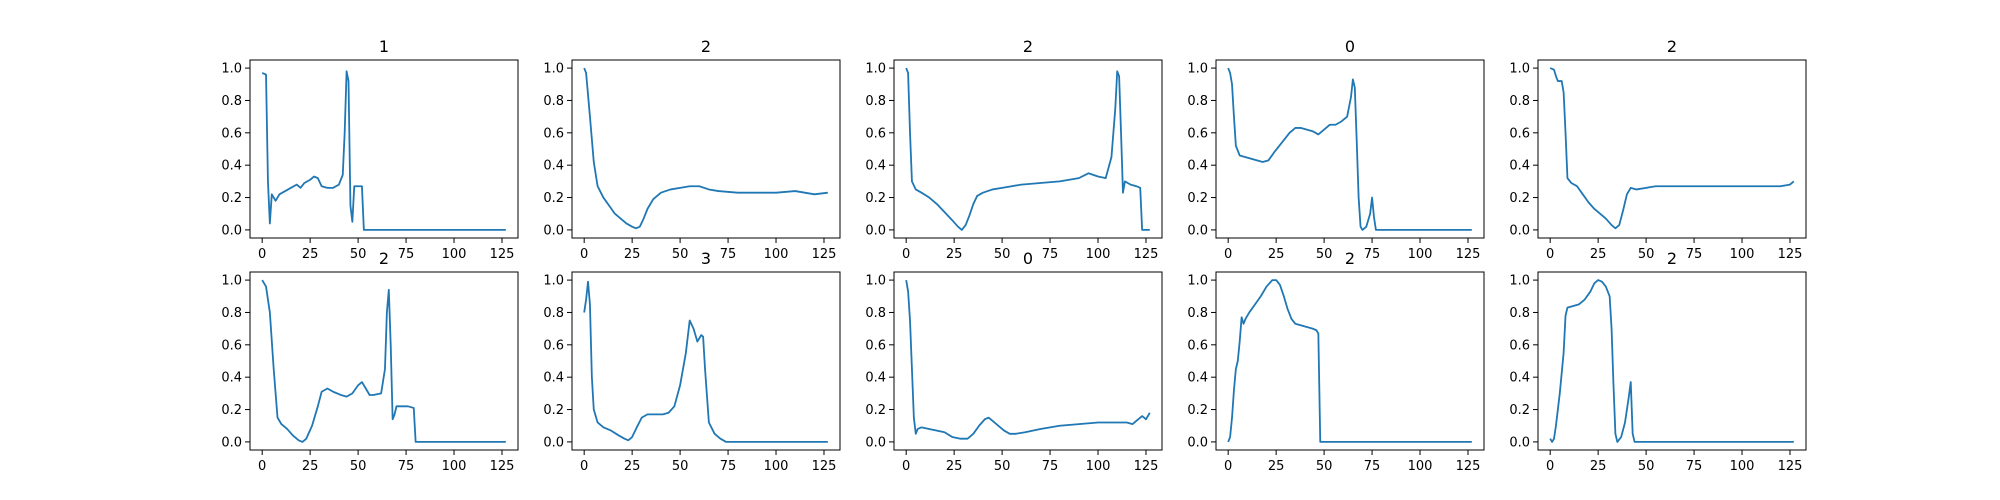 The width and height of the screenshot is (2000, 500). I want to click on subplot-1: 0 25 50 75 100 125 0.0 0.2 0.4 0.6 0.8 1.0 1, so click(370, 149).